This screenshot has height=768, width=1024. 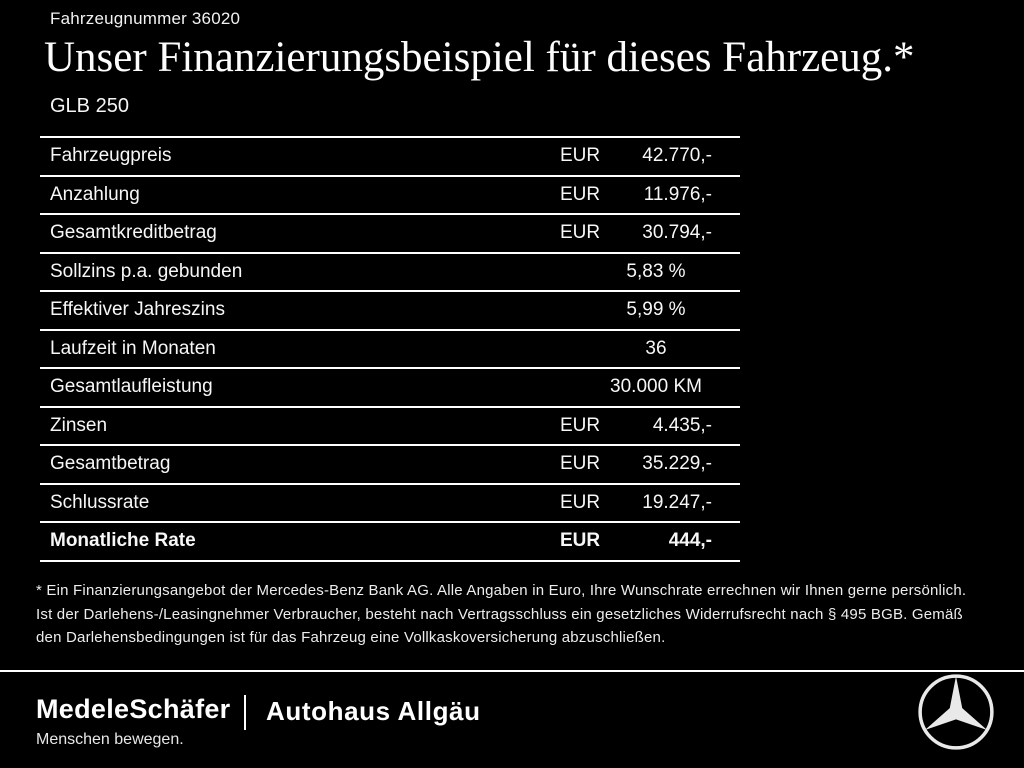 I want to click on table-row: Sollzins p.a. gebunden 5,83 %, so click(x=390, y=271).